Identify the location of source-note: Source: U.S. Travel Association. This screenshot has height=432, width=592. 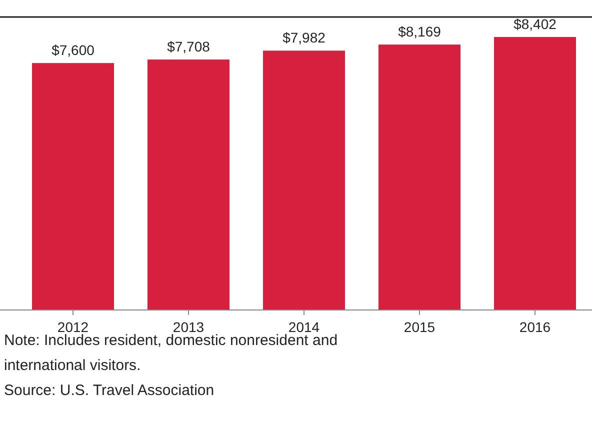
(109, 390).